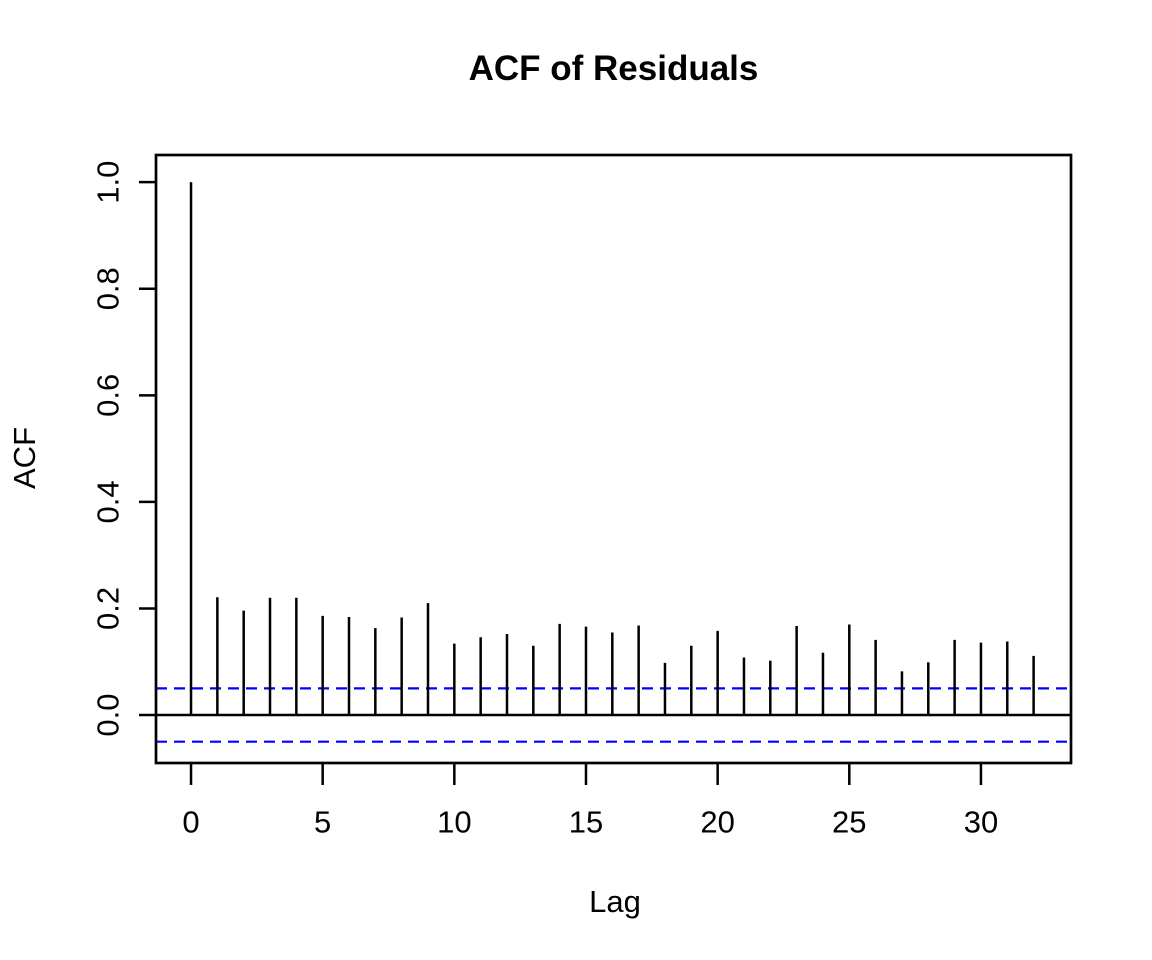 Image resolution: width=1152 pixels, height=960 pixels. I want to click on y-tick-label: 0.4, so click(108, 501).